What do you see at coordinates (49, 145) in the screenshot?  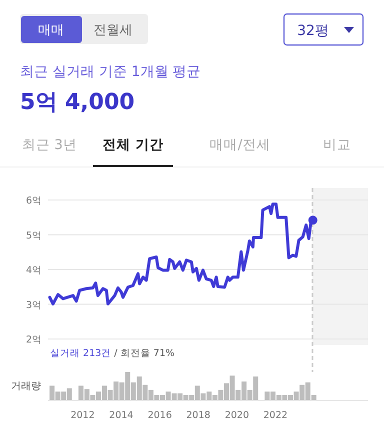 I see `text: 최근 3년` at bounding box center [49, 145].